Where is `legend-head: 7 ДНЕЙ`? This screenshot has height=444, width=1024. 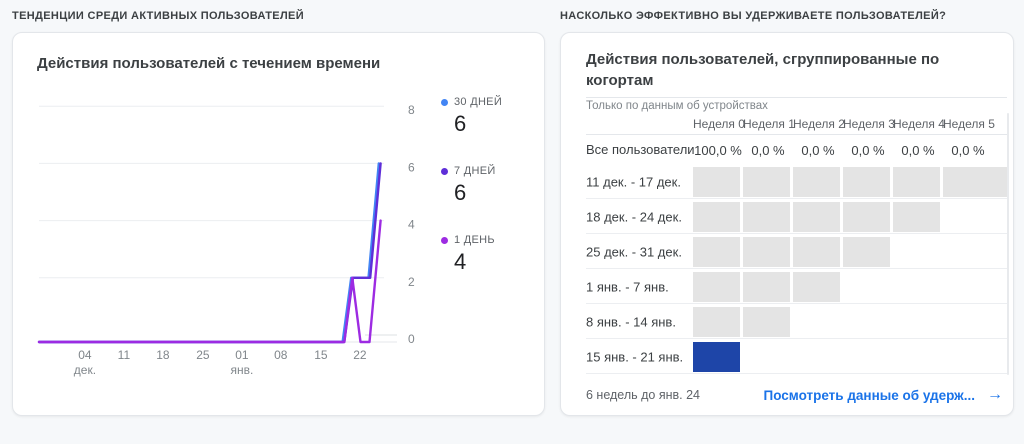 legend-head: 7 ДНЕЙ is located at coordinates (471, 171).